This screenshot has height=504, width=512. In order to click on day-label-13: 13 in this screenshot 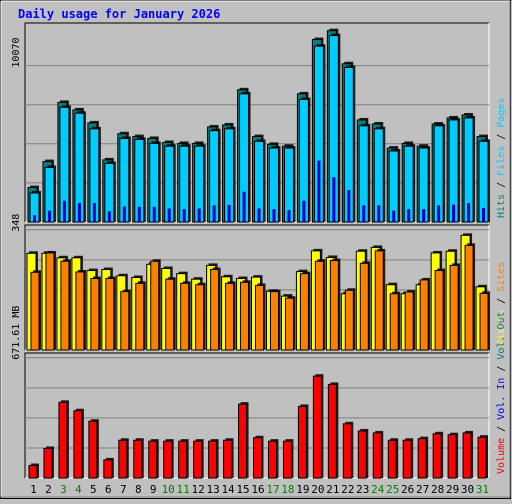, I will do `click(212, 489)`.